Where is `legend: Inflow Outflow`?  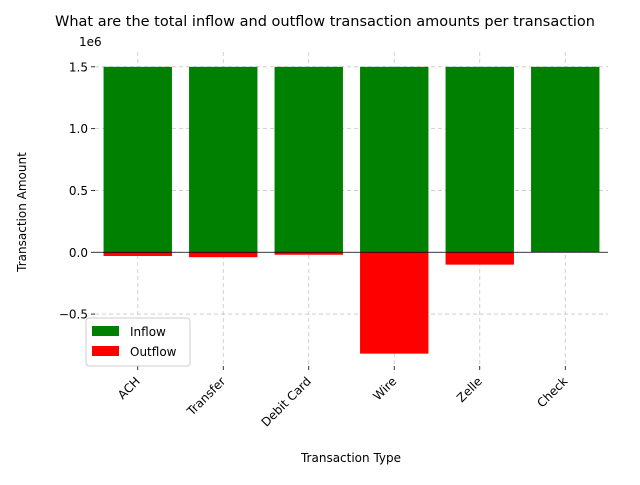
legend: Inflow Outflow is located at coordinates (138, 342).